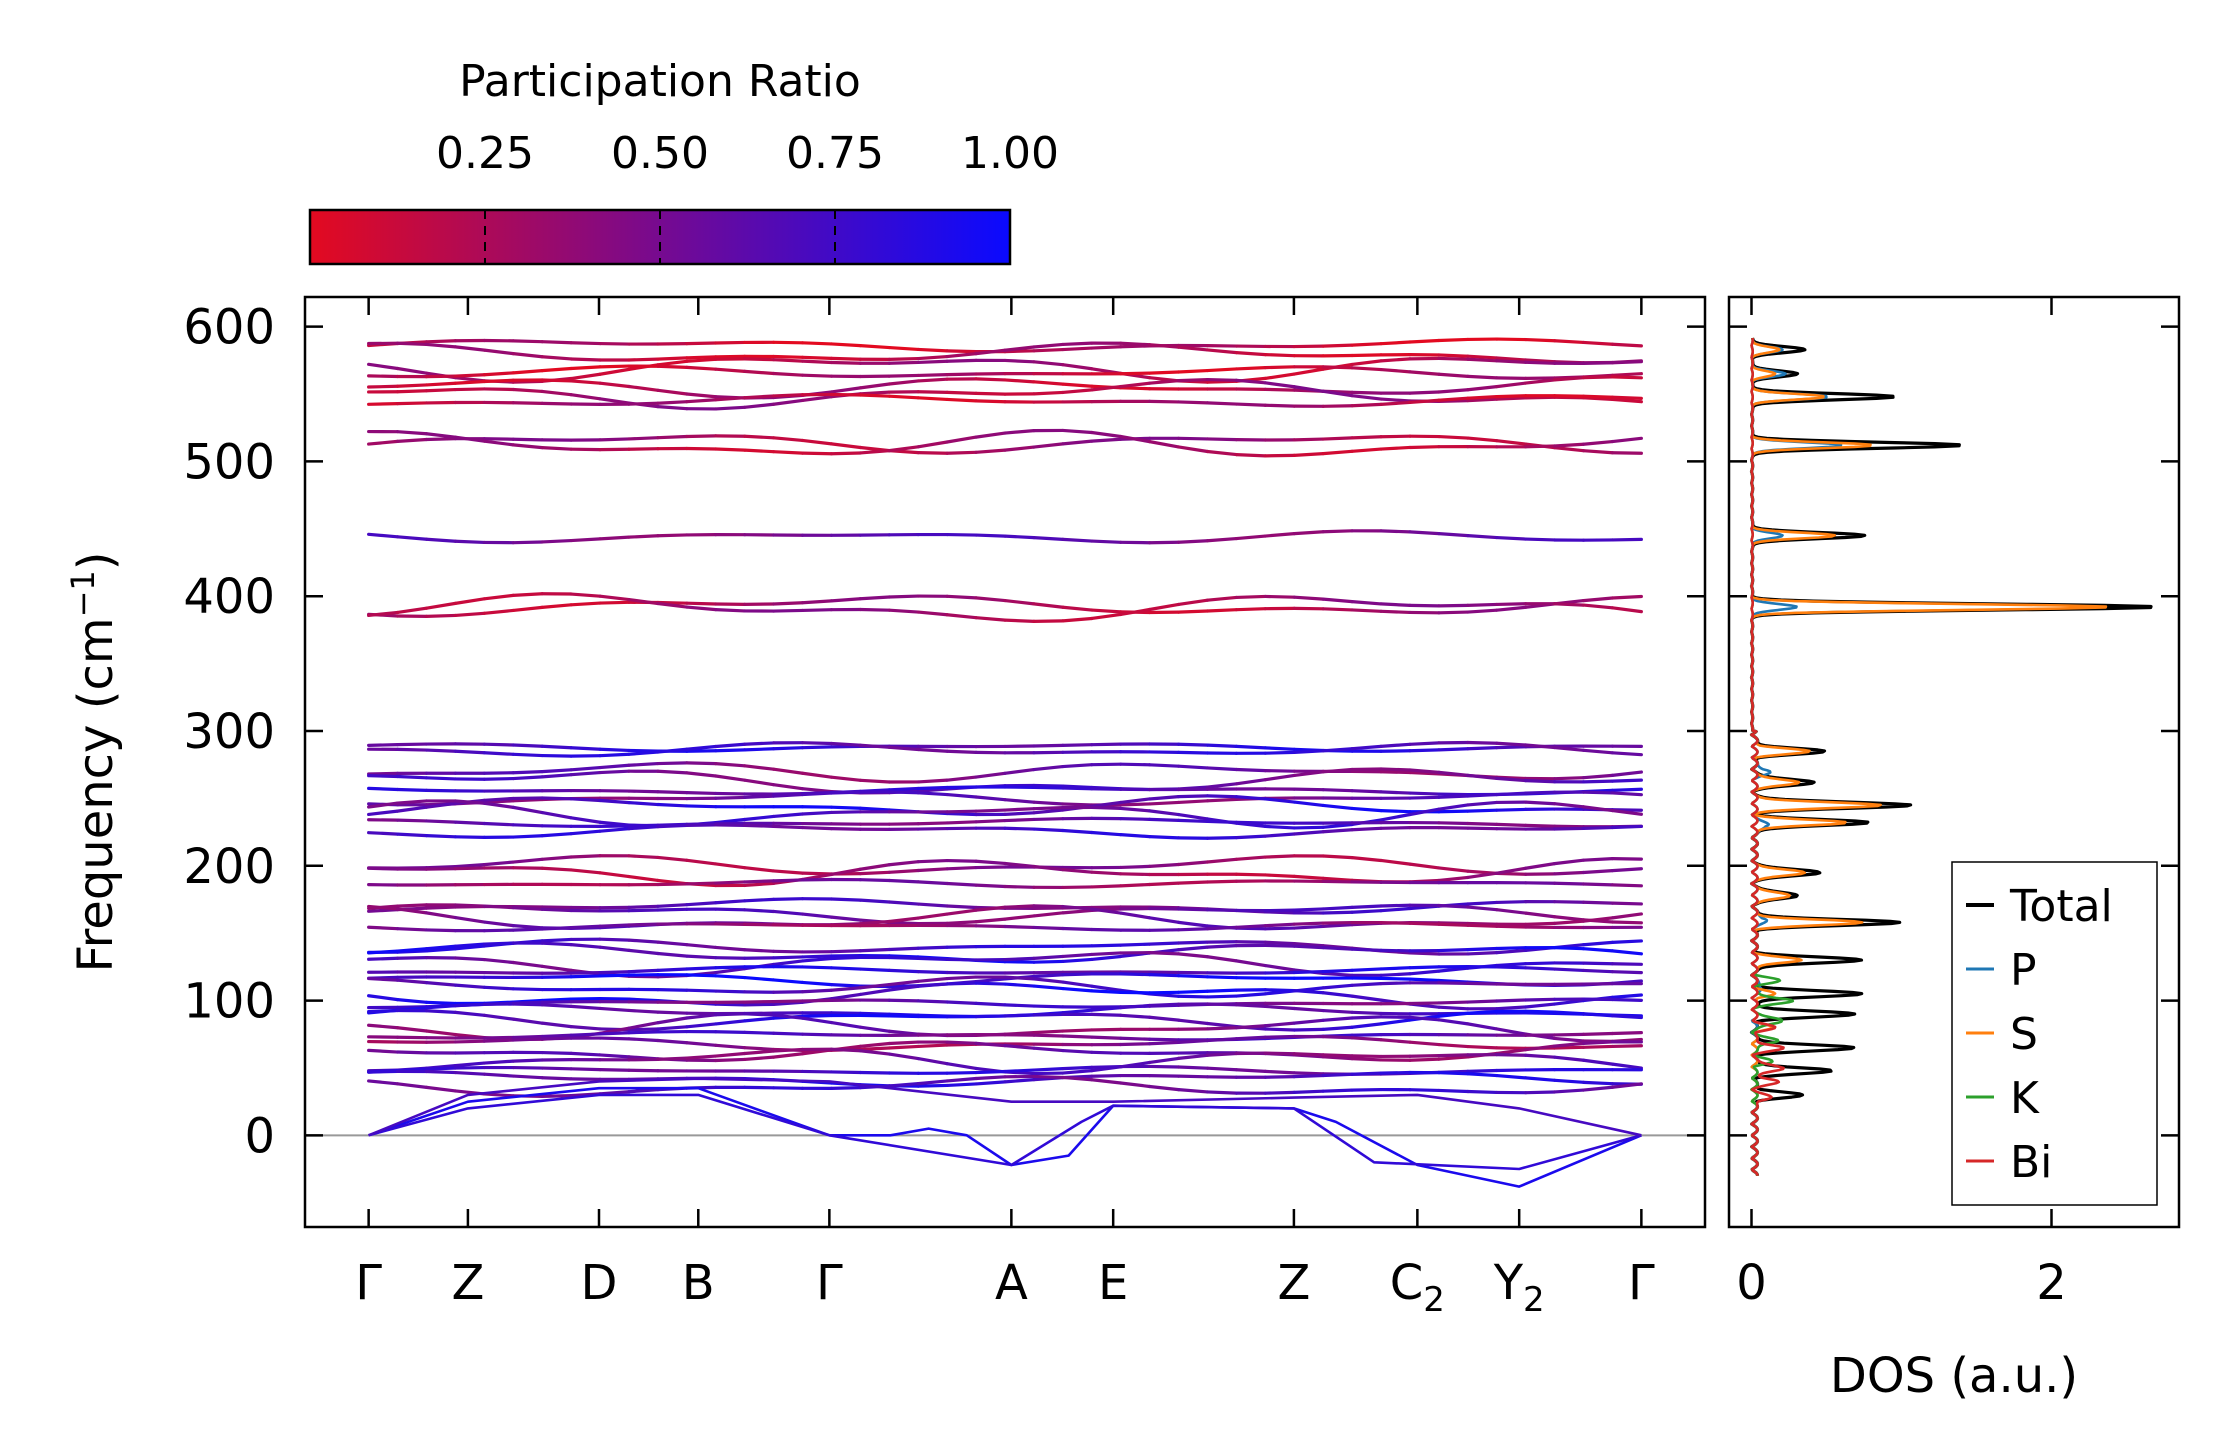 This screenshot has height=1455, width=2222. I want to click on legend-label: K, so click(2025, 1098).